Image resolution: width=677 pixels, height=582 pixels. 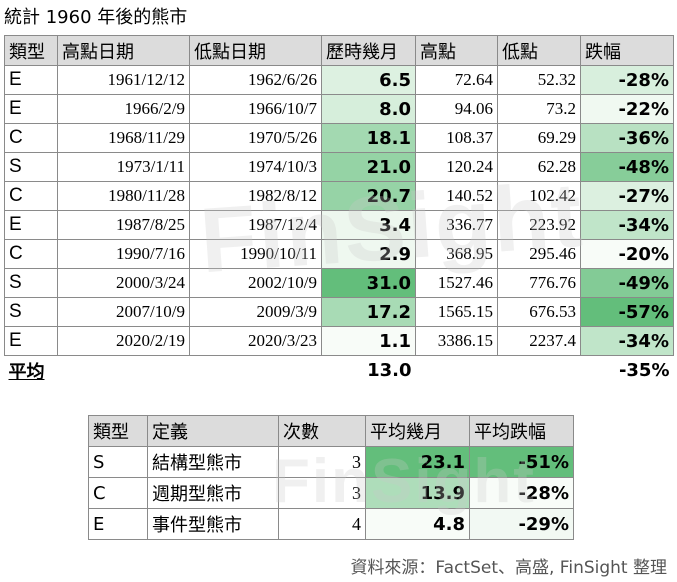 I want to click on summary-cell-avg-drop: -28%, so click(x=521, y=493).